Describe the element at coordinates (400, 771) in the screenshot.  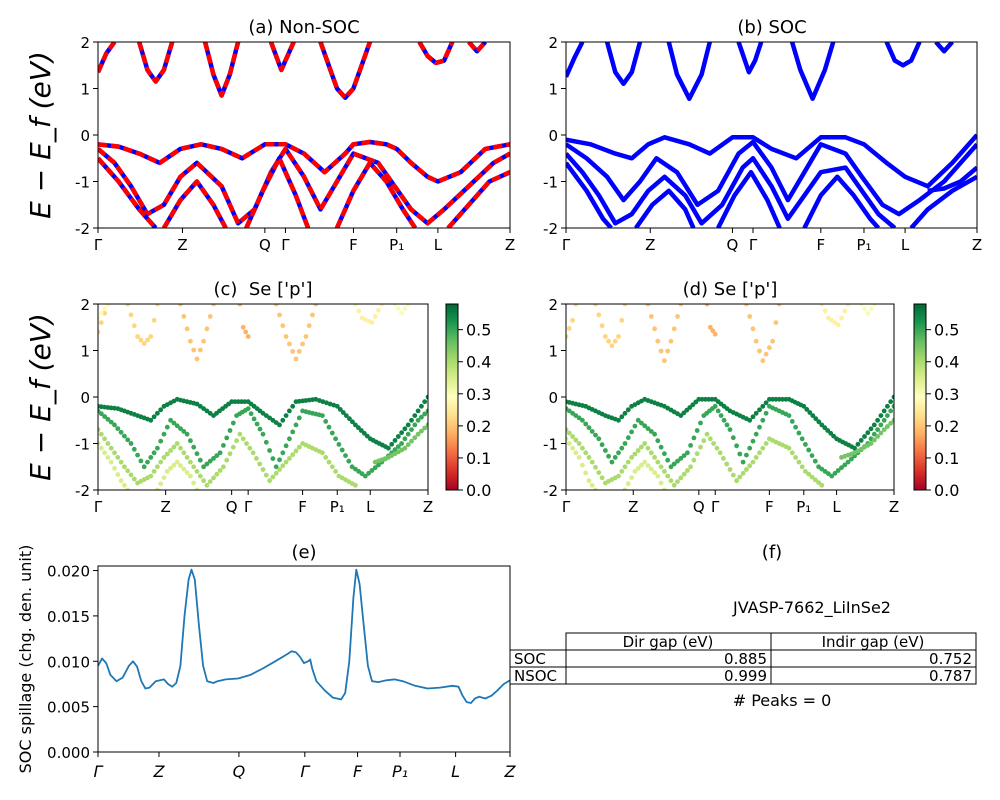
I see `x-tick-label: P₁` at that location.